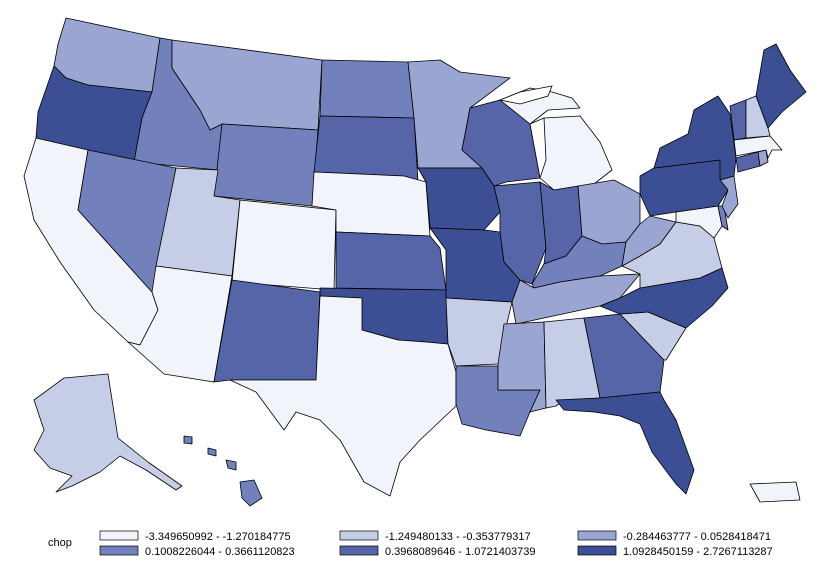  I want to click on state-ma, so click(758, 147).